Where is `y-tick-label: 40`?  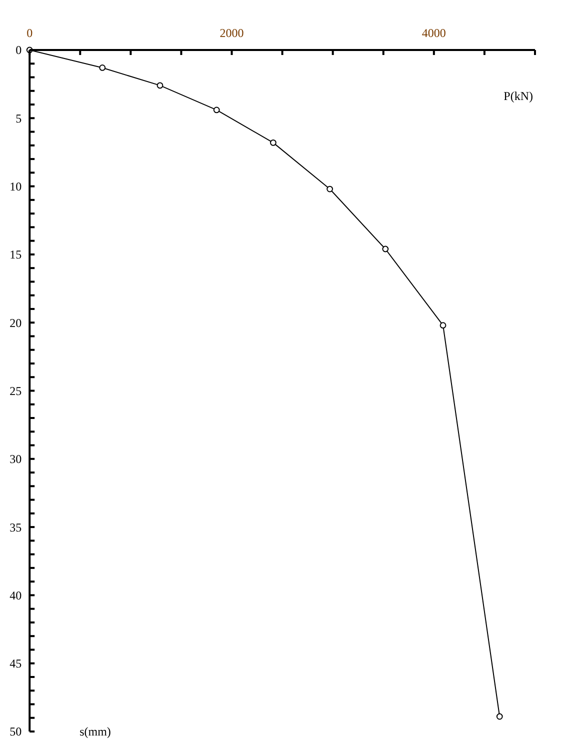 y-tick-label: 40 is located at coordinates (16, 595).